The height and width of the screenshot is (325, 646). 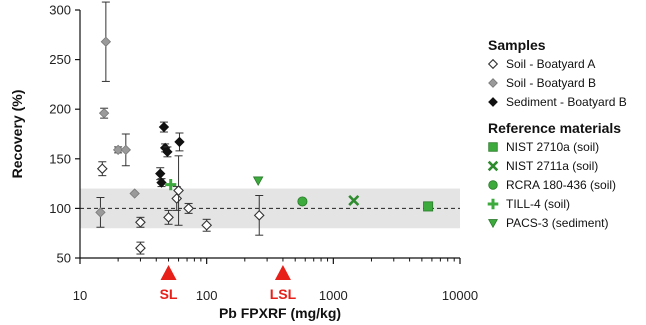 What do you see at coordinates (283, 294) in the screenshot?
I see `threshold-label-lsl: LSL` at bounding box center [283, 294].